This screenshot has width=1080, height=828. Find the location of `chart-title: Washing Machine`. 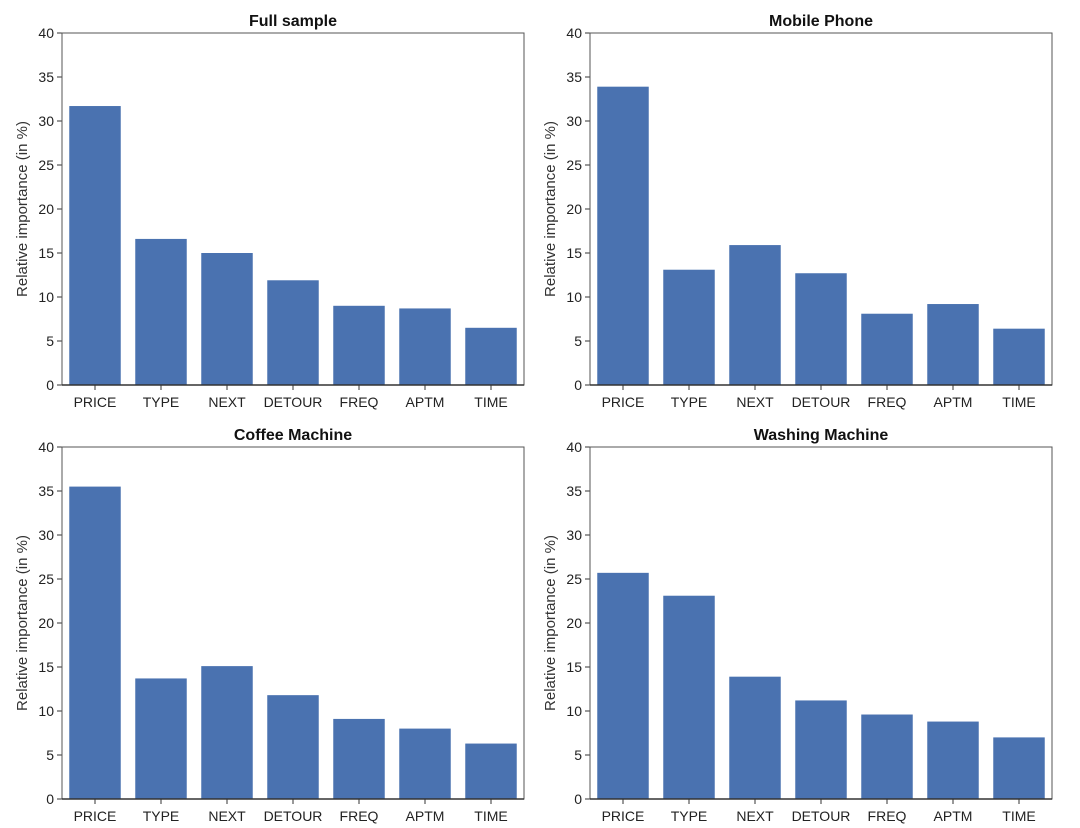

chart-title: Washing Machine is located at coordinates (821, 435).